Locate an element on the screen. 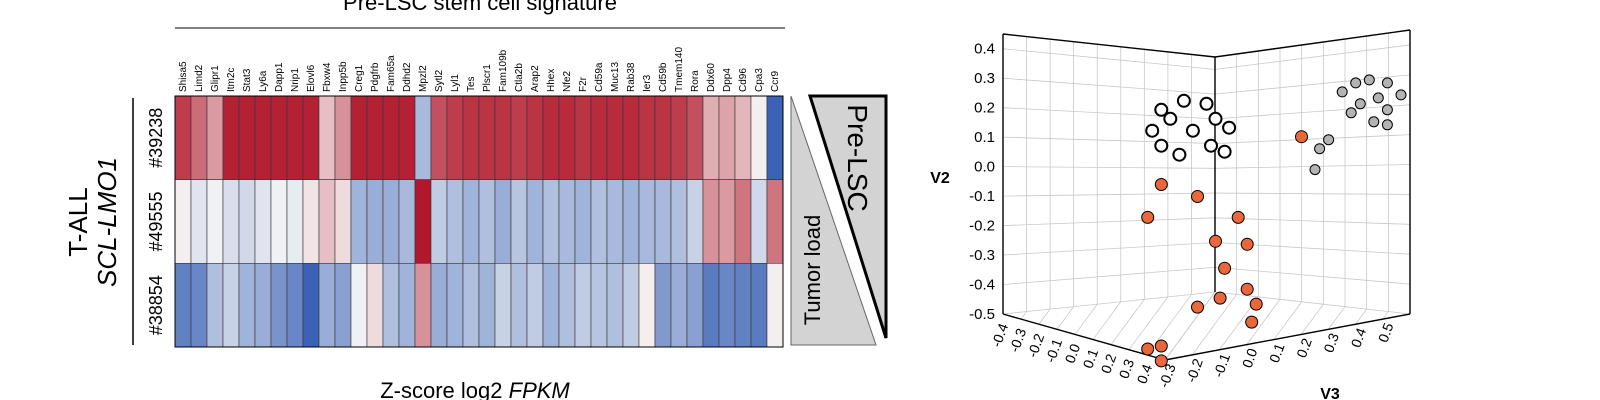 The image size is (1600, 400). gene-label: Stat3 is located at coordinates (247, 80).